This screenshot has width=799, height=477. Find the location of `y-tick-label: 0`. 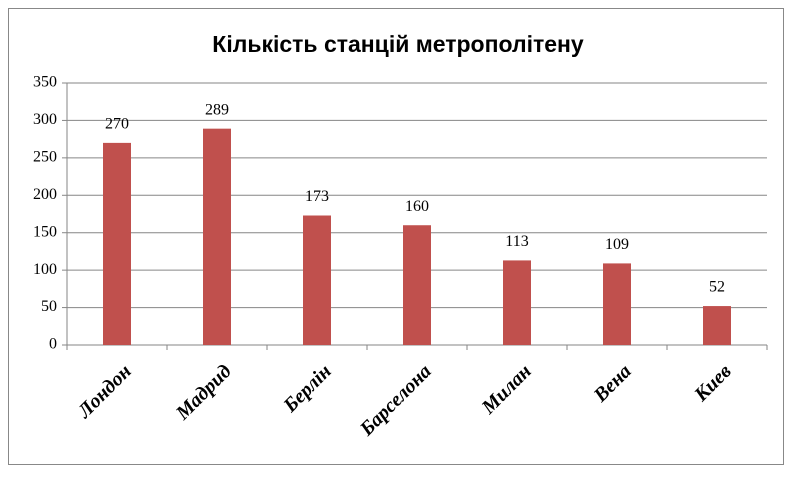

y-tick-label: 0 is located at coordinates (53, 344).